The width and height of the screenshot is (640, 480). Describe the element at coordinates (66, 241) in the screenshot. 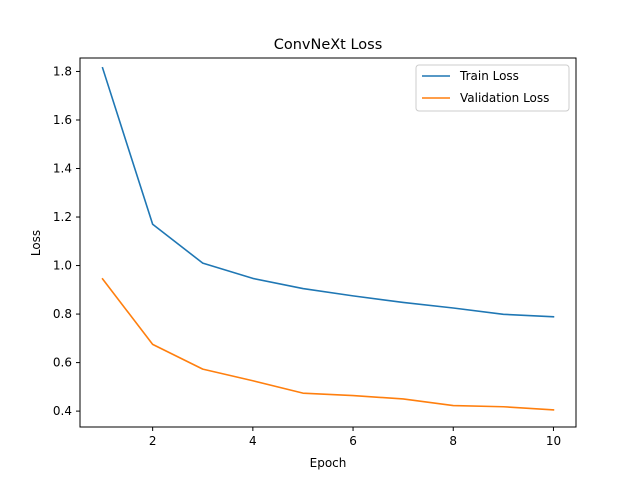

I see `y-axis: 0.4 0.6 0.8 1.0 1.2 1.4 1.6 1.8` at that location.